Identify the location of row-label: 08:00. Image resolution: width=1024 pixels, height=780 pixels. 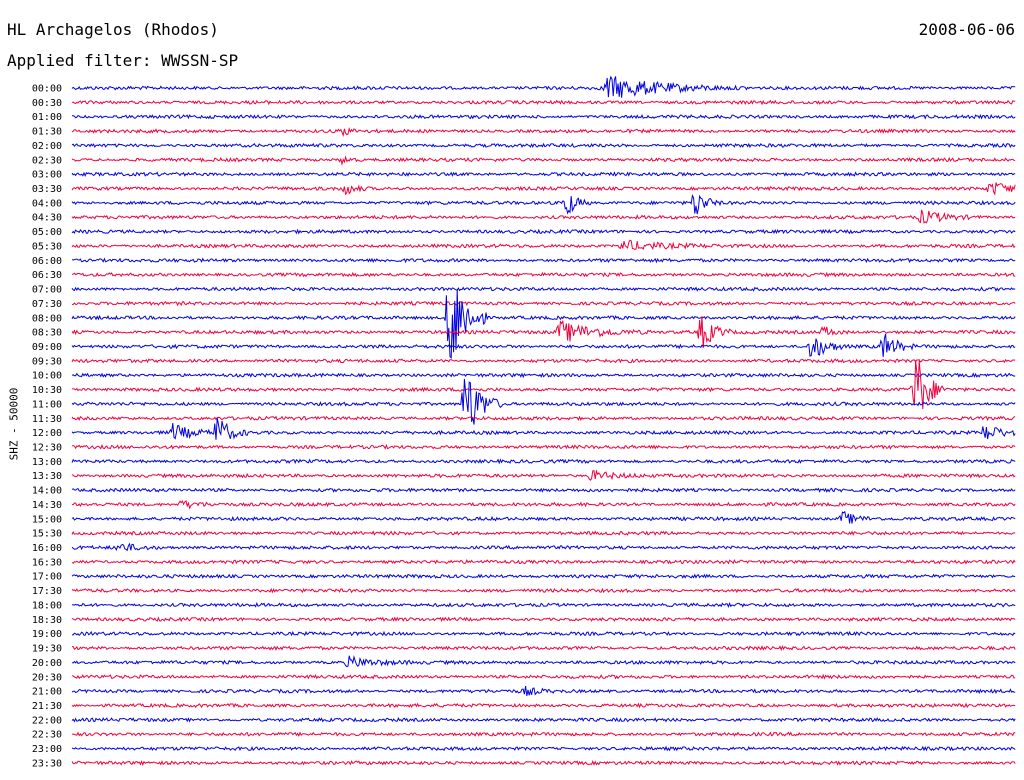
(47, 318).